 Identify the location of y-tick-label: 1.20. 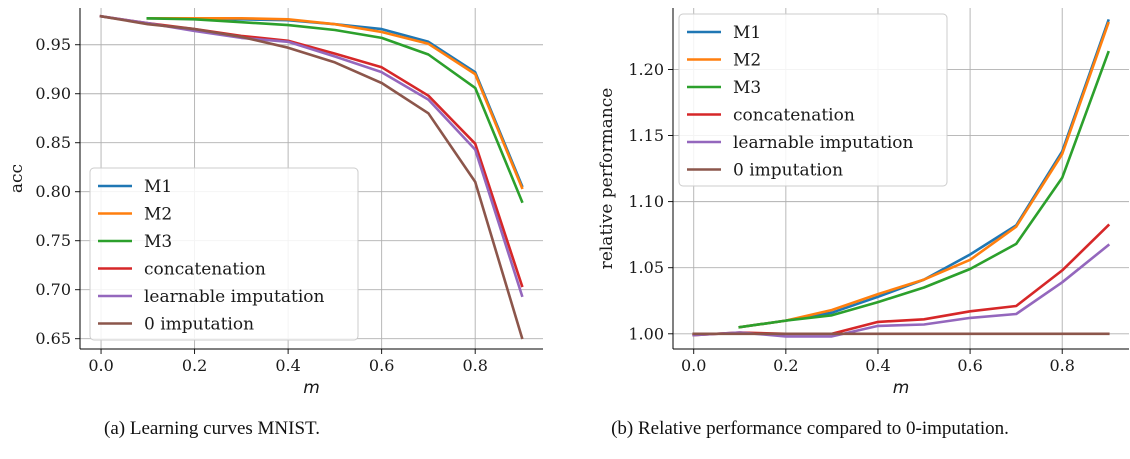
(646, 69).